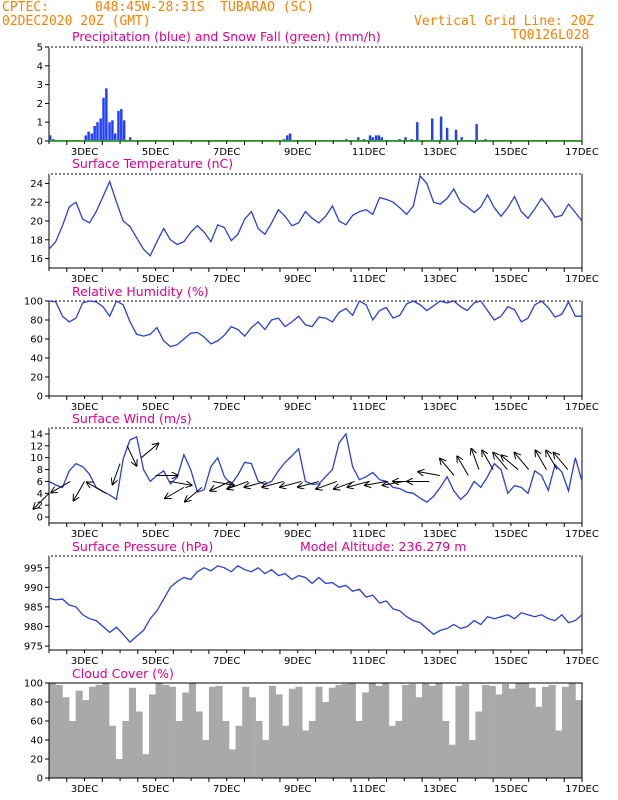 This screenshot has width=618, height=800. Describe the element at coordinates (33, 647) in the screenshot. I see `pres-ytick-label: 975` at that location.